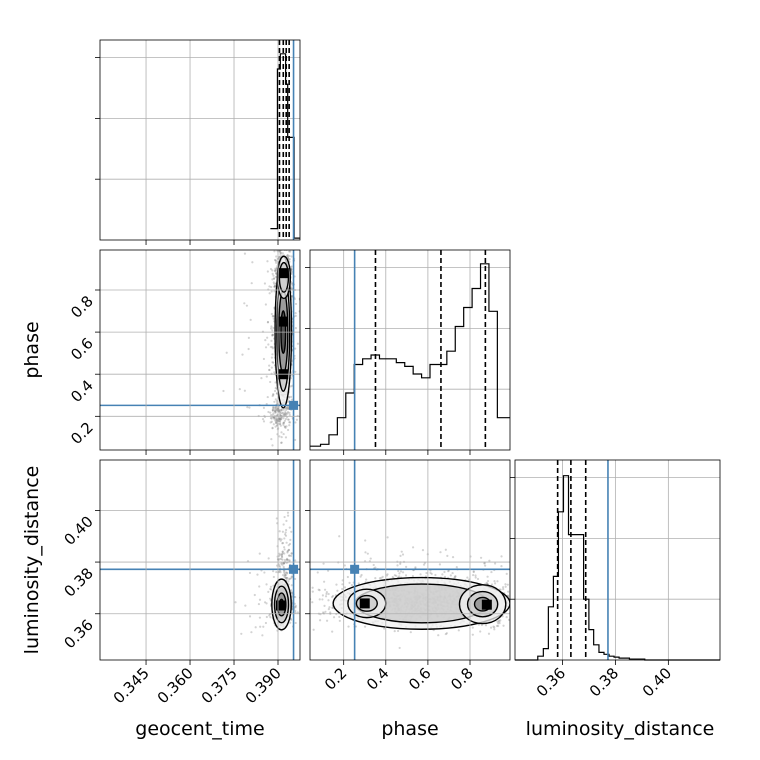 This screenshot has width=760, height=760. I want to click on x-axis-label-luminosity-distance: luminosity_distance, so click(620, 729).